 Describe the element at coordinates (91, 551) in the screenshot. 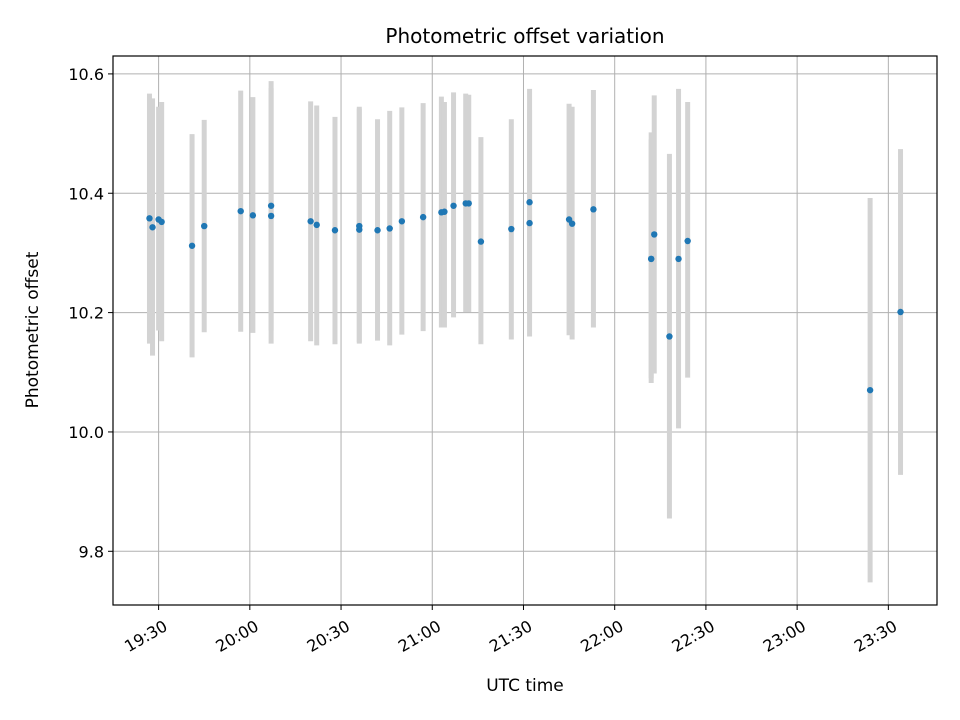

I see `y-tick-label: 9.8` at that location.